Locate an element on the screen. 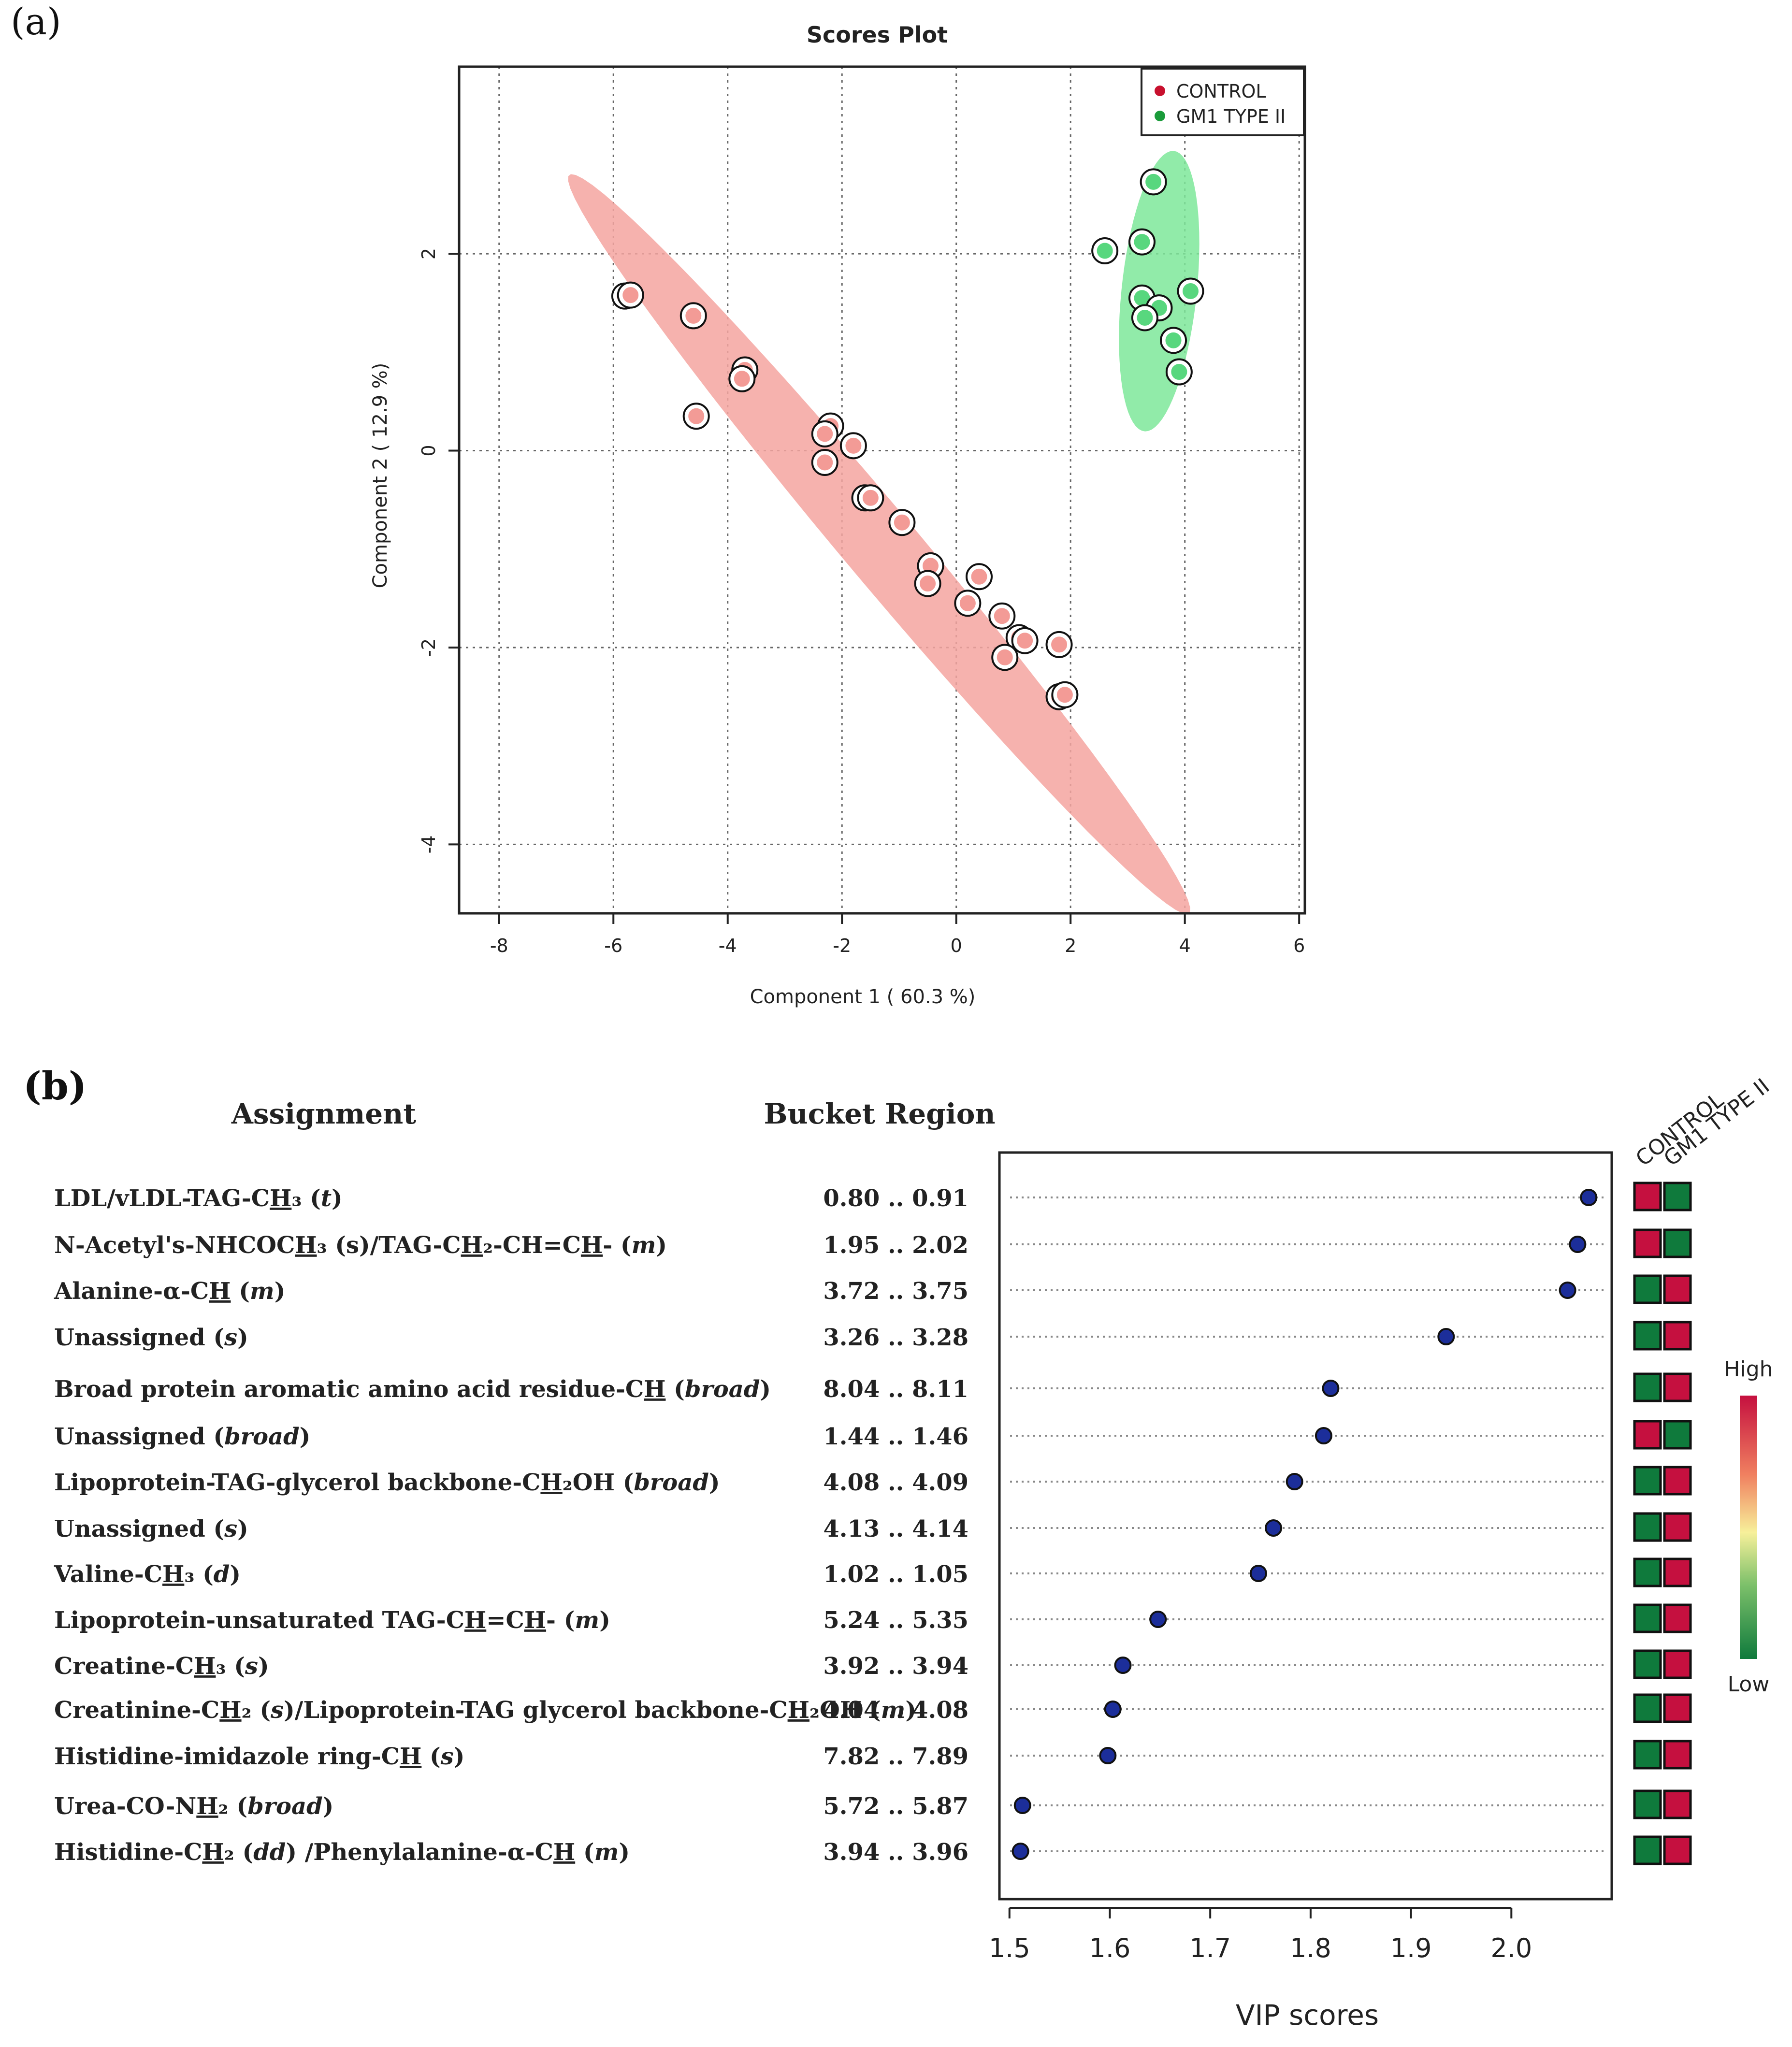 The image size is (1792, 2047). color-scale-bar is located at coordinates (1748, 1527).